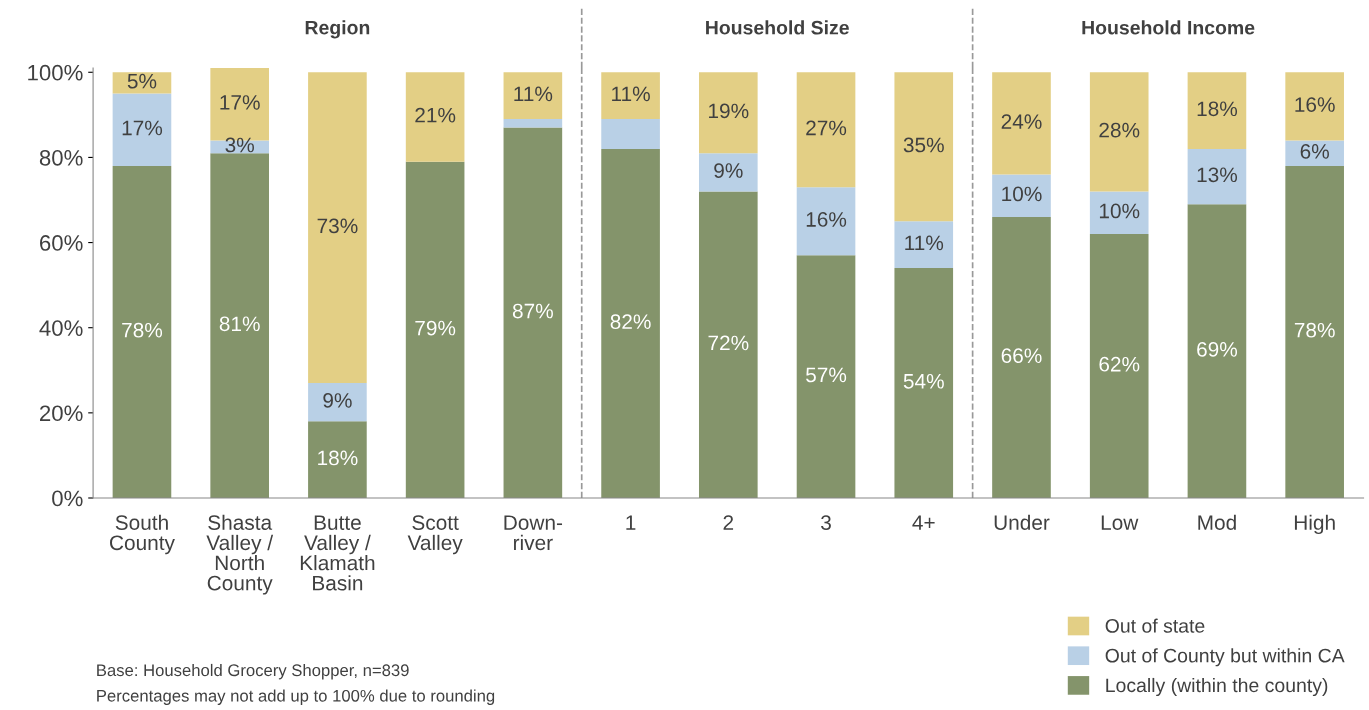 The image size is (1369, 710). What do you see at coordinates (1168, 27) in the screenshot?
I see `text: Household Income` at bounding box center [1168, 27].